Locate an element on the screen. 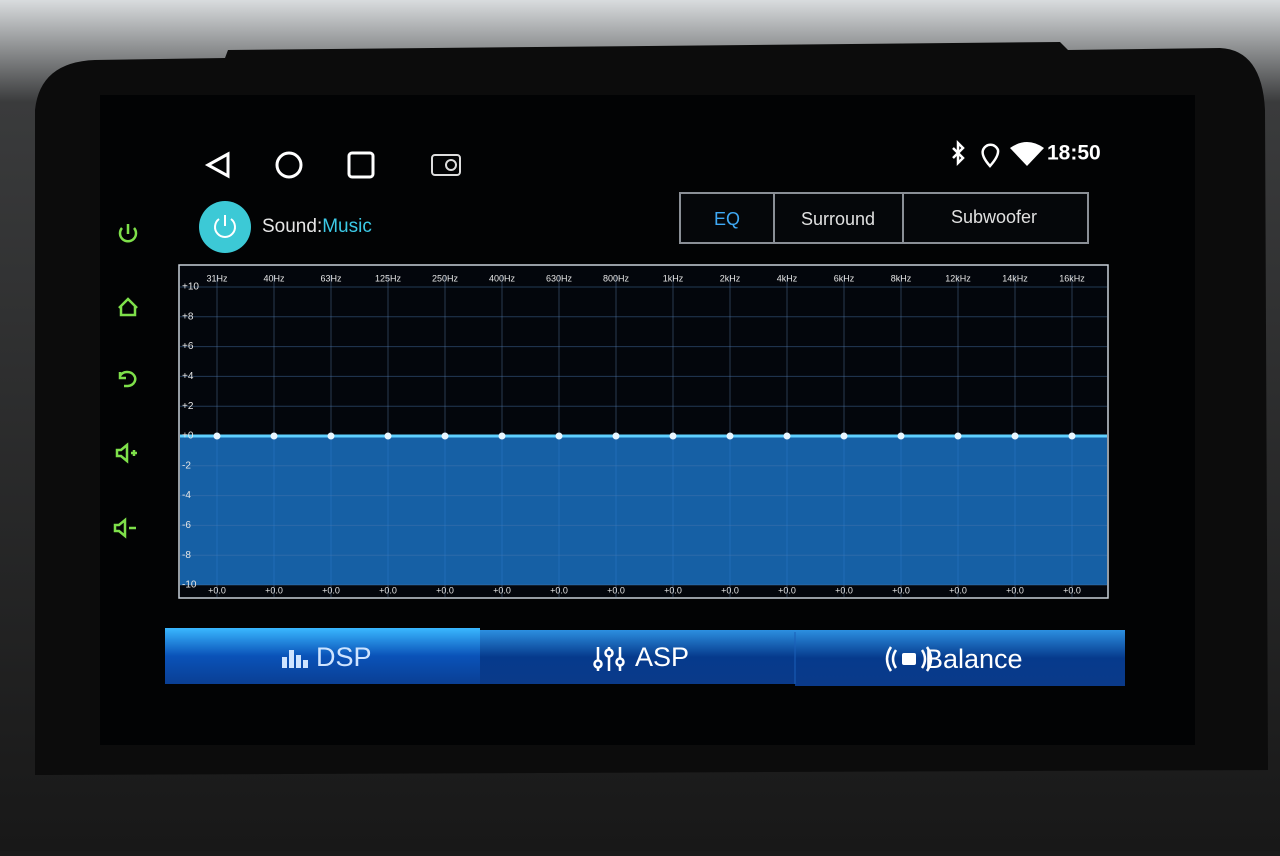 The image size is (1280, 856). volume-down-button is located at coordinates (124, 528).